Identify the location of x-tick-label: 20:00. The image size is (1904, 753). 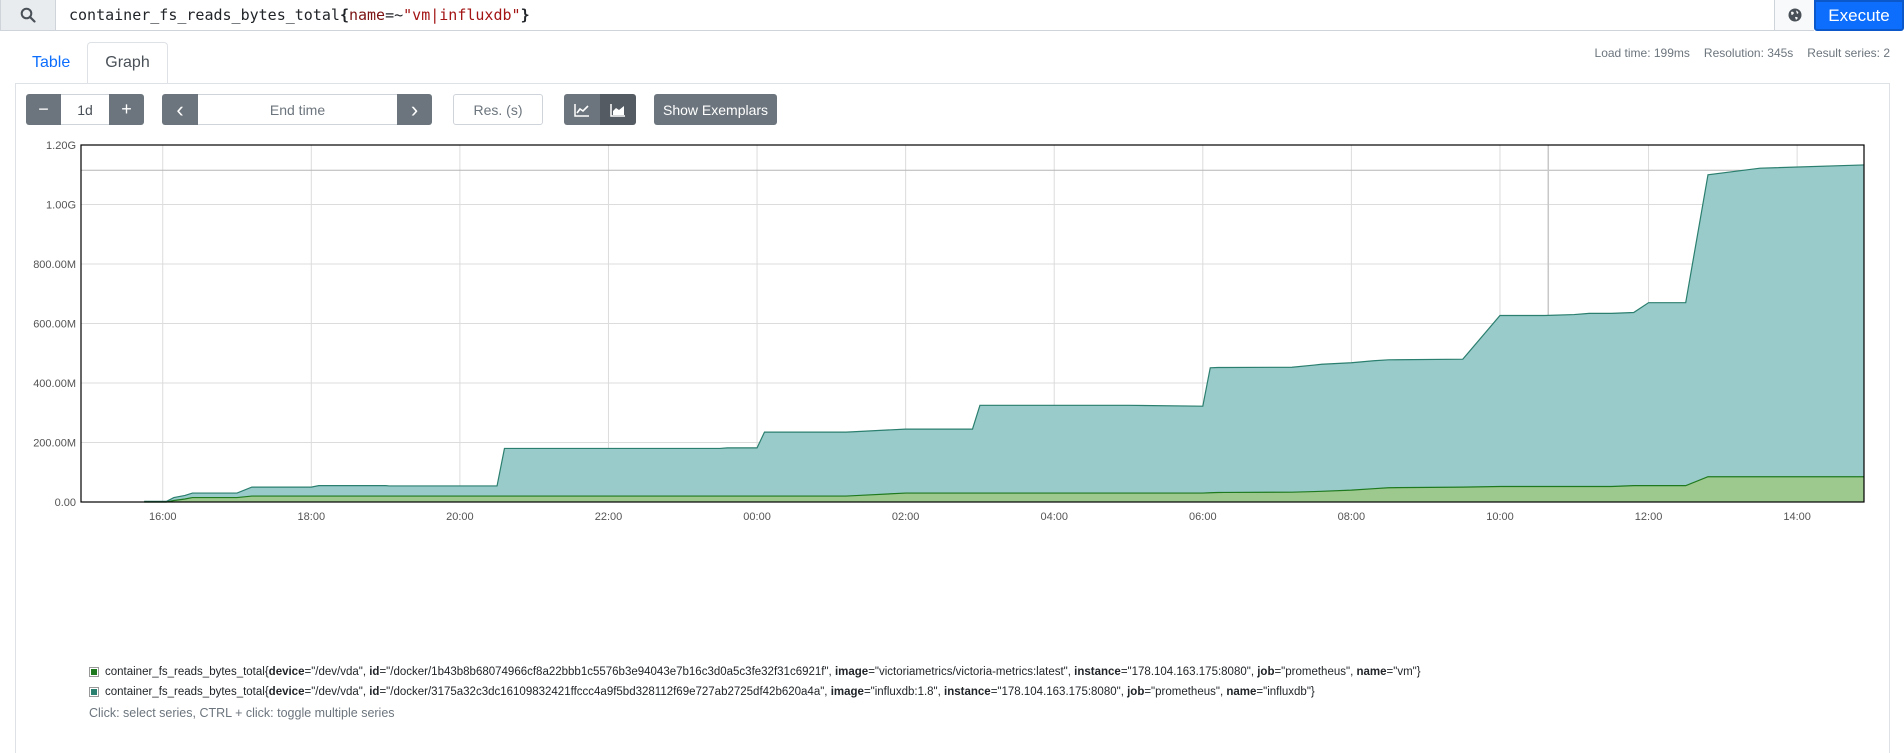
(460, 517).